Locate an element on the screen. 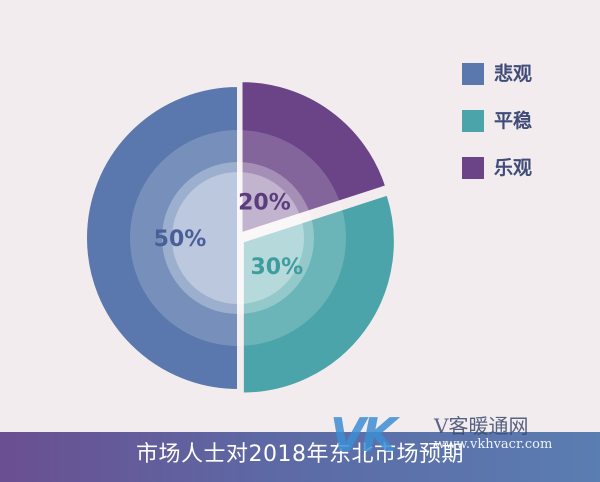 The height and width of the screenshot is (482, 600). watermark-site-name: V客暖通网 is located at coordinates (481, 426).